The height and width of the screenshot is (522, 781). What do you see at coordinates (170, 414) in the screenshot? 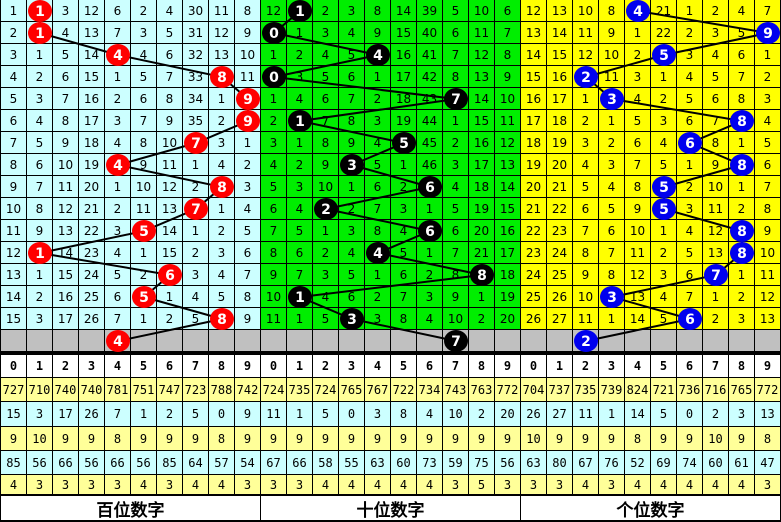
I see `stat-cell: 2` at bounding box center [170, 414].